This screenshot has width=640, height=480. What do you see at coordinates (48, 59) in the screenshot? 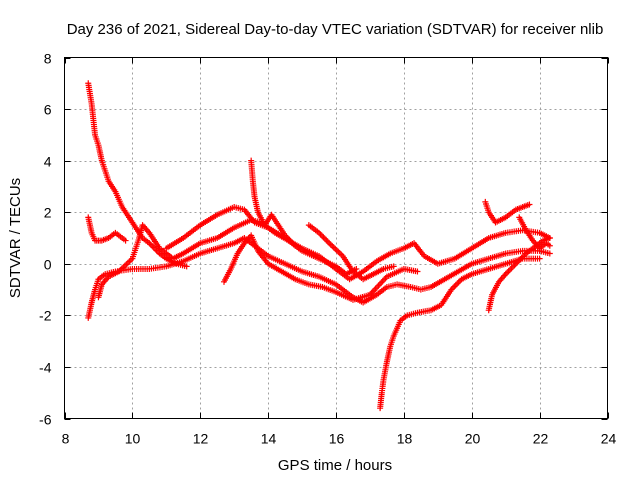
I see `y-tick-label: 8` at bounding box center [48, 59].